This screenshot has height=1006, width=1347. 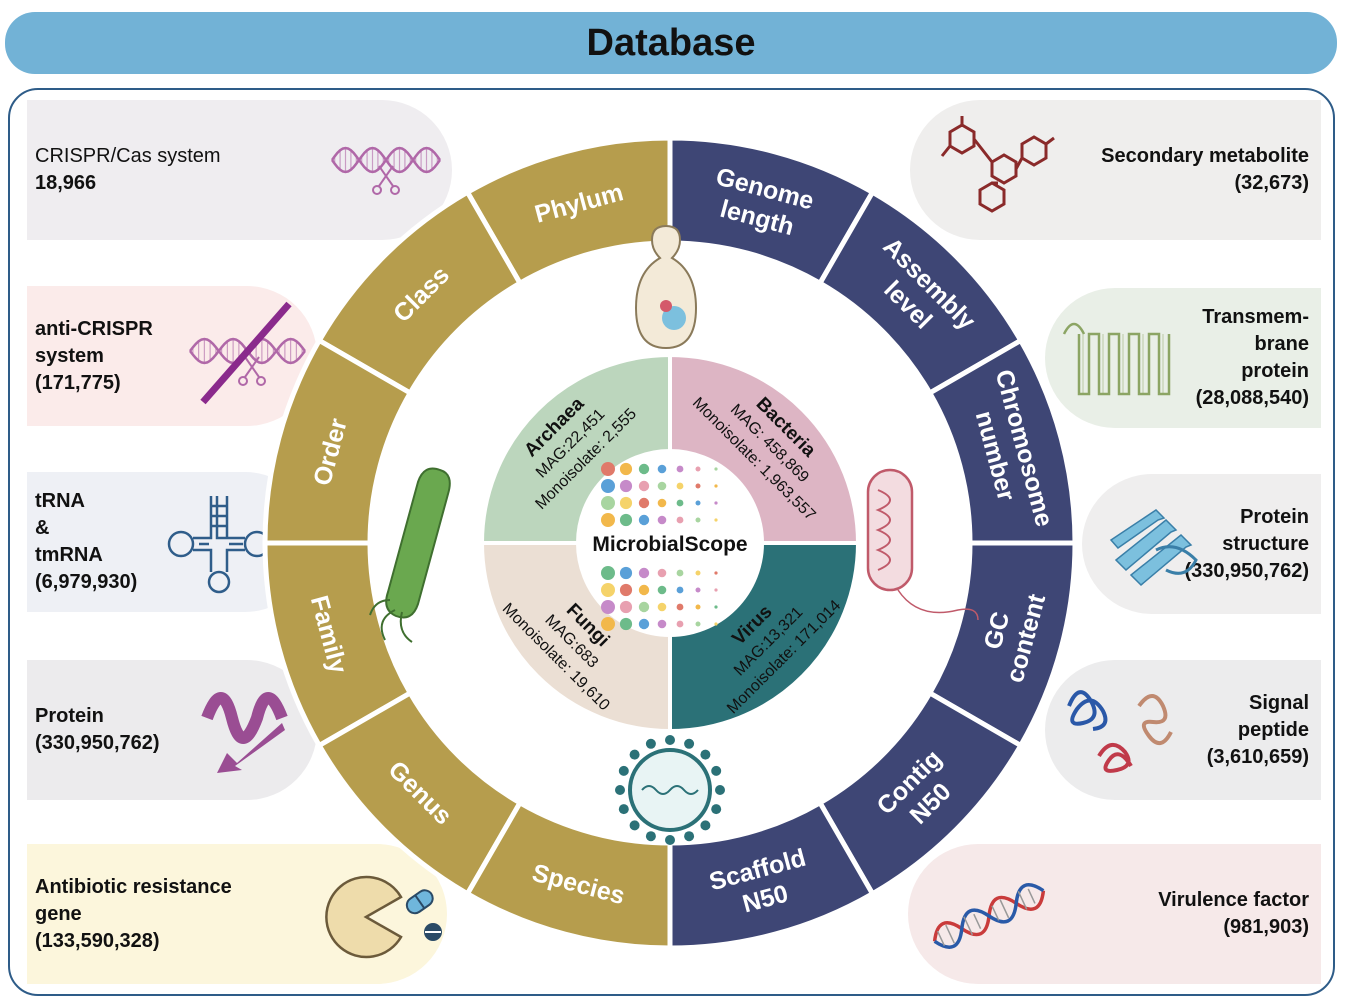 I want to click on center-dots, so click(x=659, y=546).